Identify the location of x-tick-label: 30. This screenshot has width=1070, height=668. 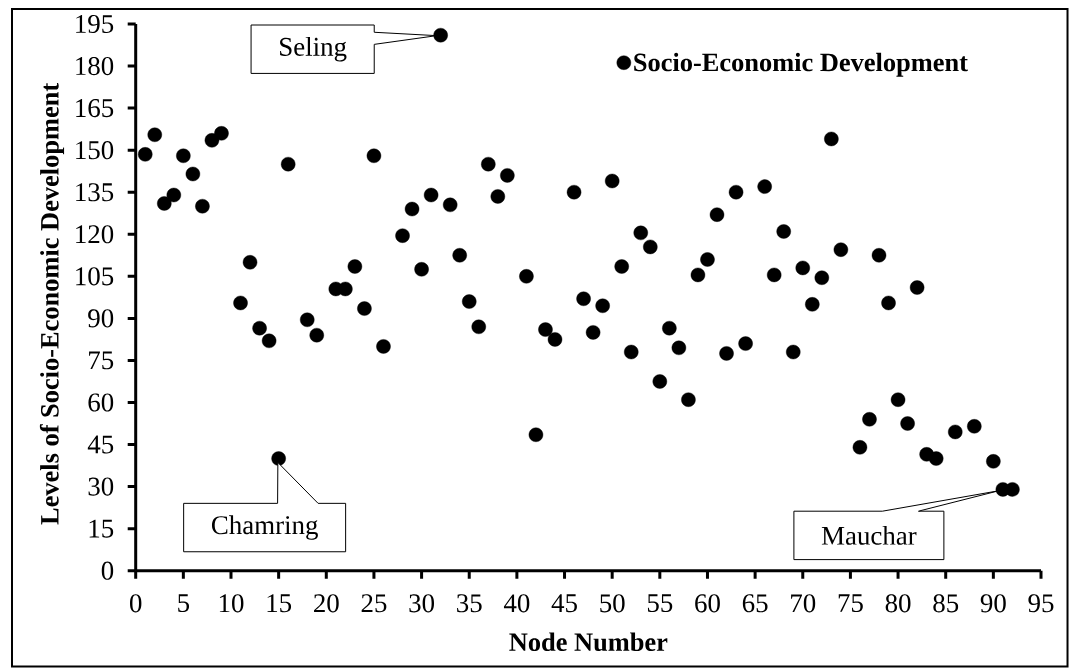
(422, 603).